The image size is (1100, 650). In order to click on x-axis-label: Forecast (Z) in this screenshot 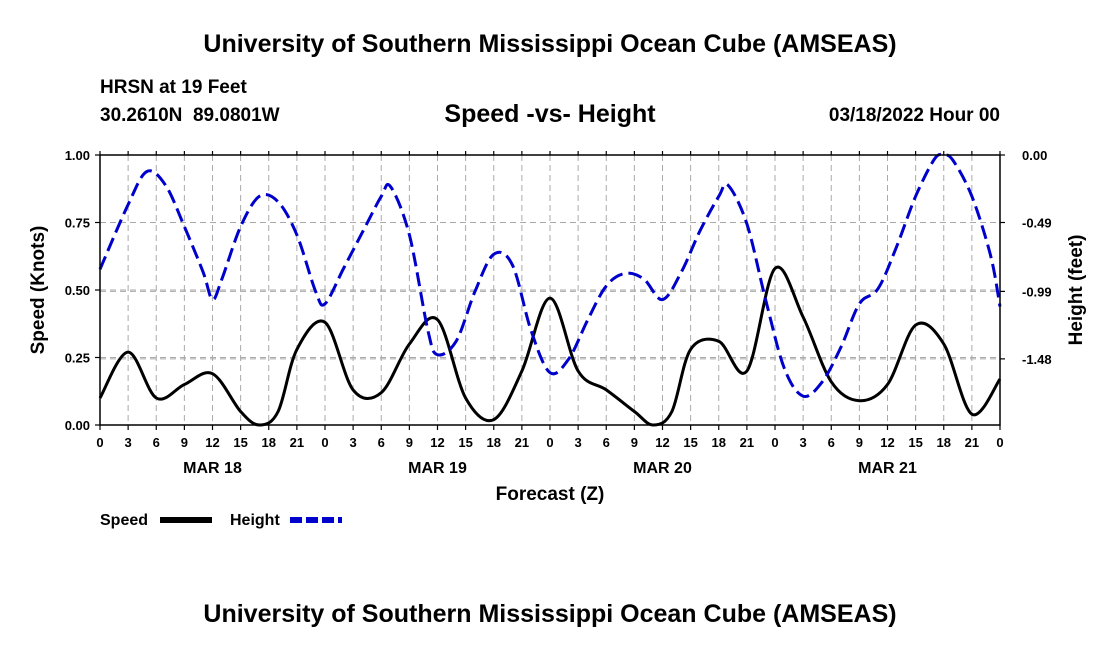, I will do `click(550, 494)`.